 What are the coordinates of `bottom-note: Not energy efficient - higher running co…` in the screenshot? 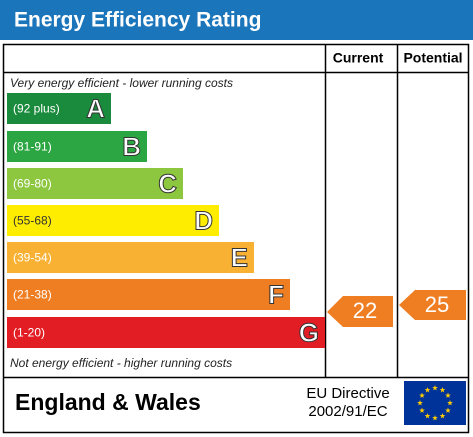 It's located at (121, 363).